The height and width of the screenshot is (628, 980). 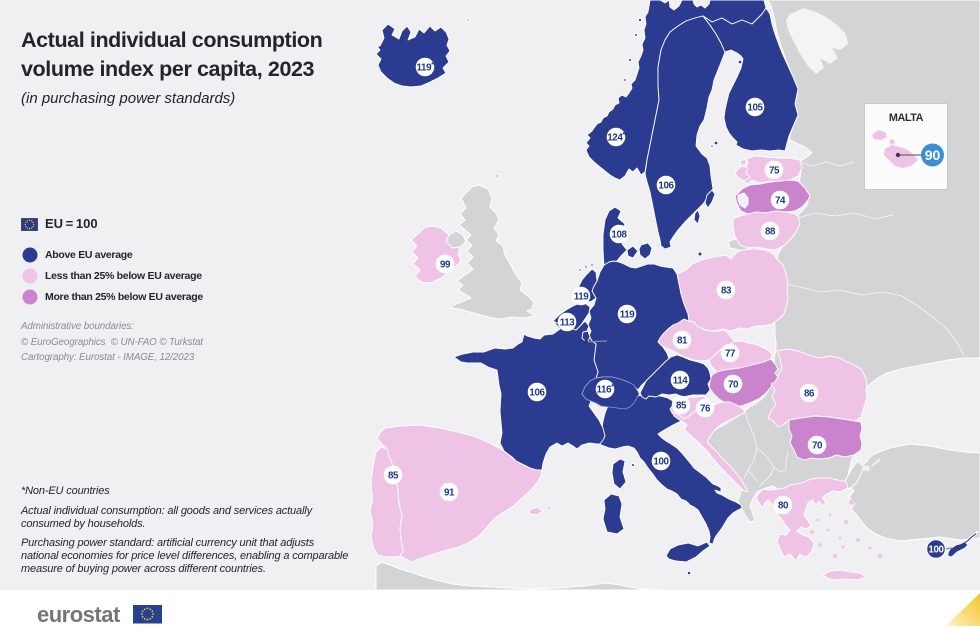 What do you see at coordinates (619, 235) in the screenshot?
I see `svg-text: 108` at bounding box center [619, 235].